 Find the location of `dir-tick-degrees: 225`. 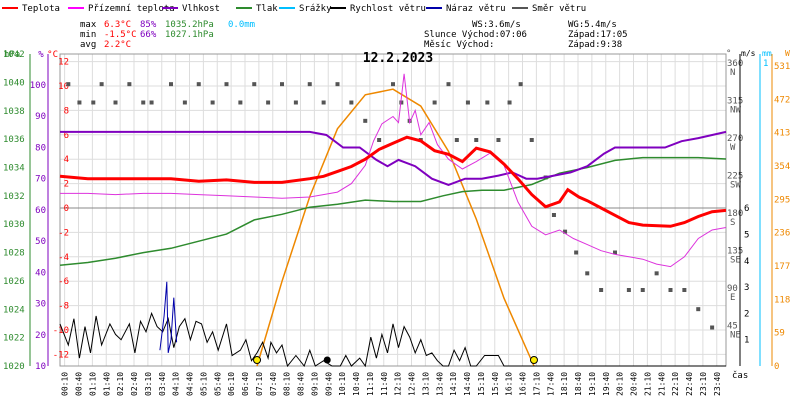

dir-tick-degrees: 225 is located at coordinates (735, 177).